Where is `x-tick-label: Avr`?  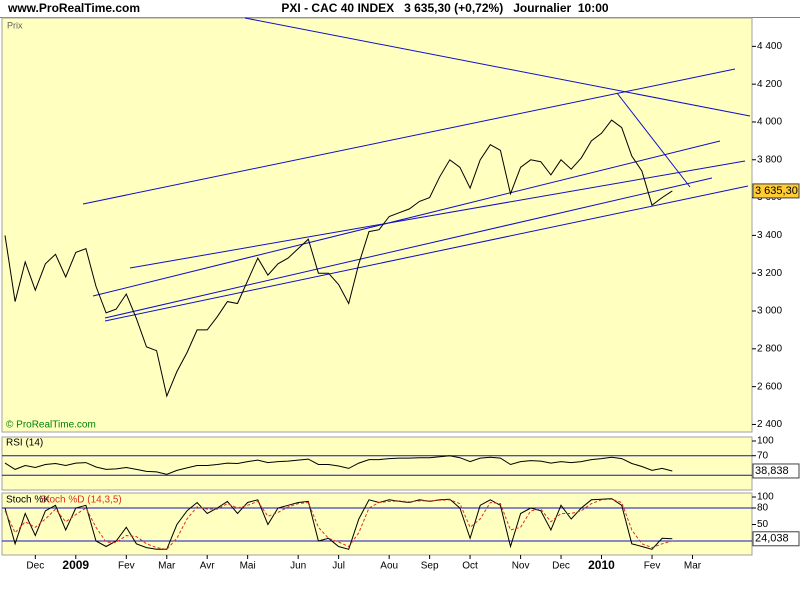 x-tick-label: Avr is located at coordinates (207, 566).